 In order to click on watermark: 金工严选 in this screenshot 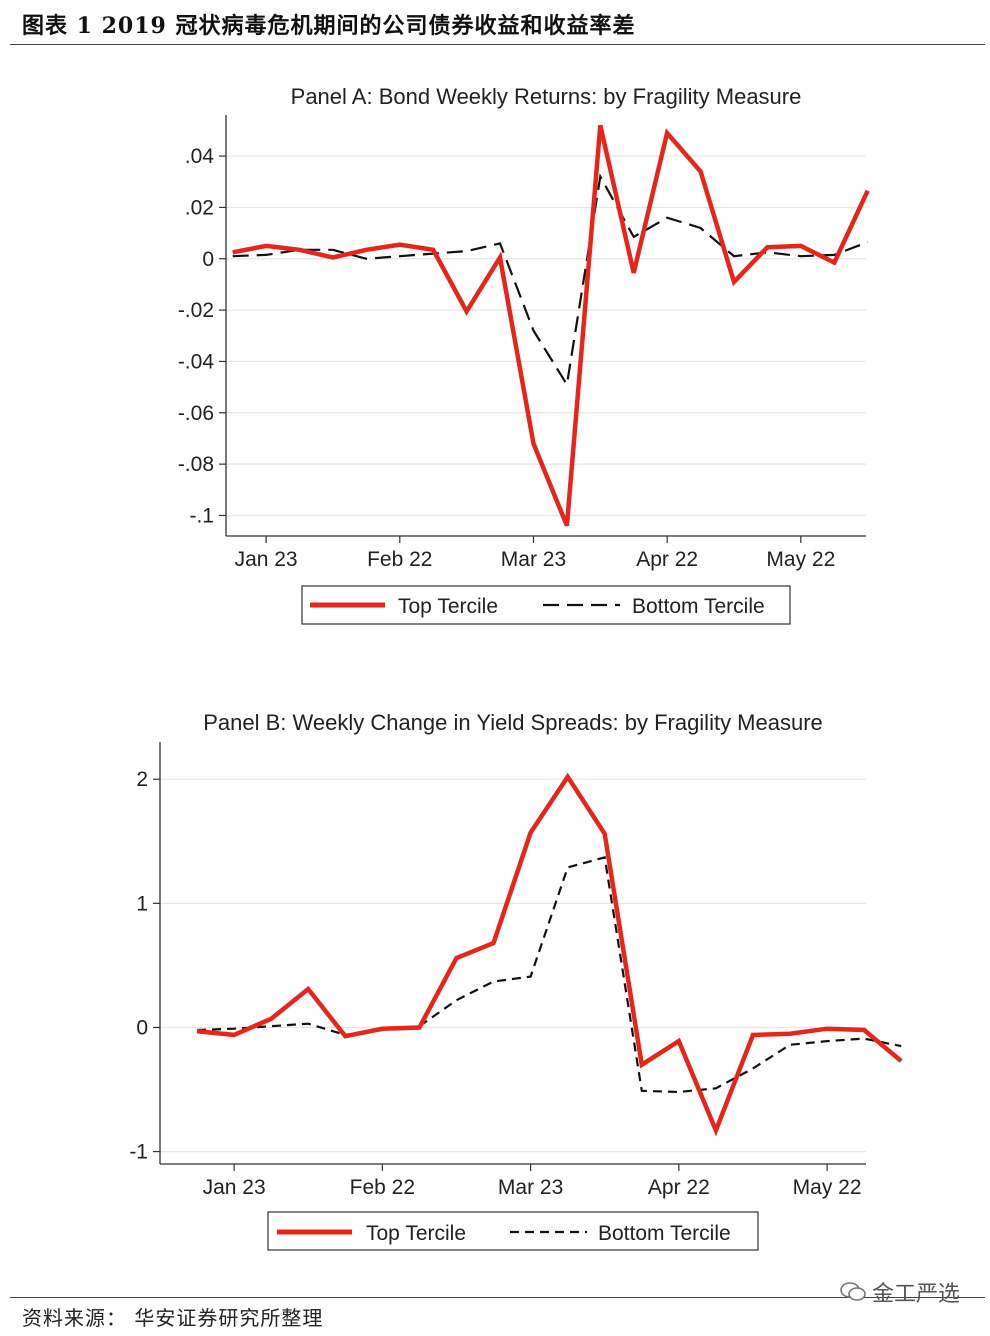, I will do `click(900, 1292)`.